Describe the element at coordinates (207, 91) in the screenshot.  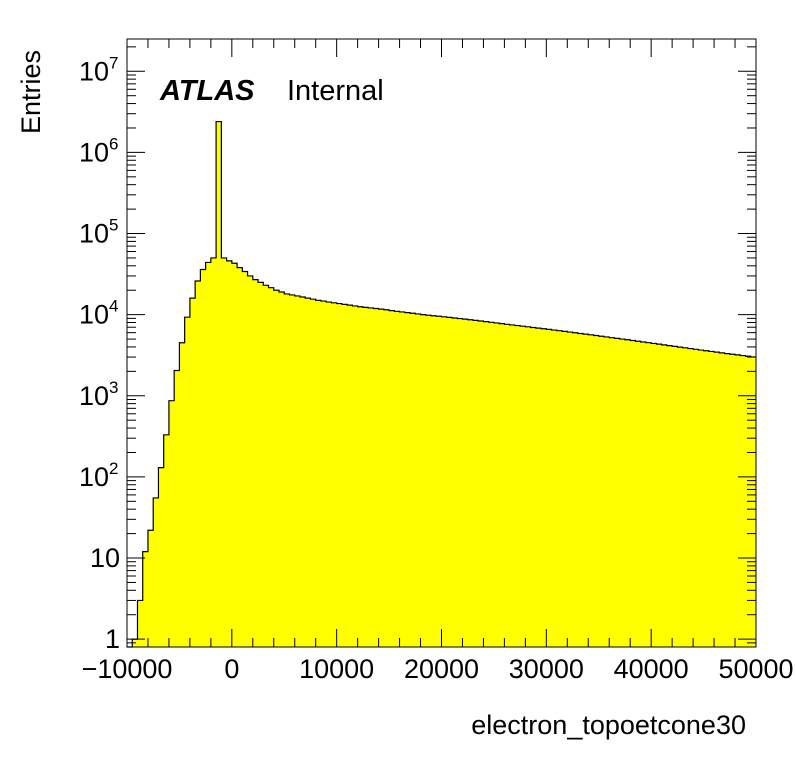
I see `atlas-label: ATLAS` at that location.